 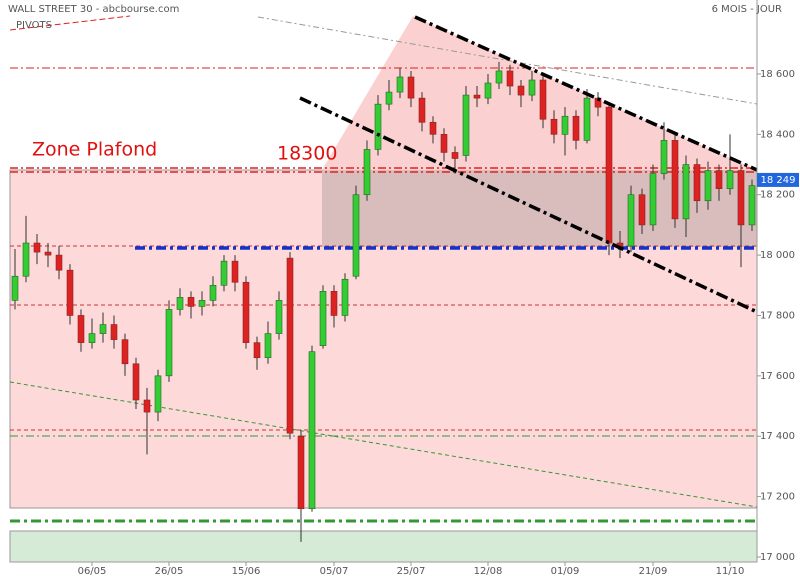 I want to click on annotation: Zone Plafond, so click(x=94, y=150).